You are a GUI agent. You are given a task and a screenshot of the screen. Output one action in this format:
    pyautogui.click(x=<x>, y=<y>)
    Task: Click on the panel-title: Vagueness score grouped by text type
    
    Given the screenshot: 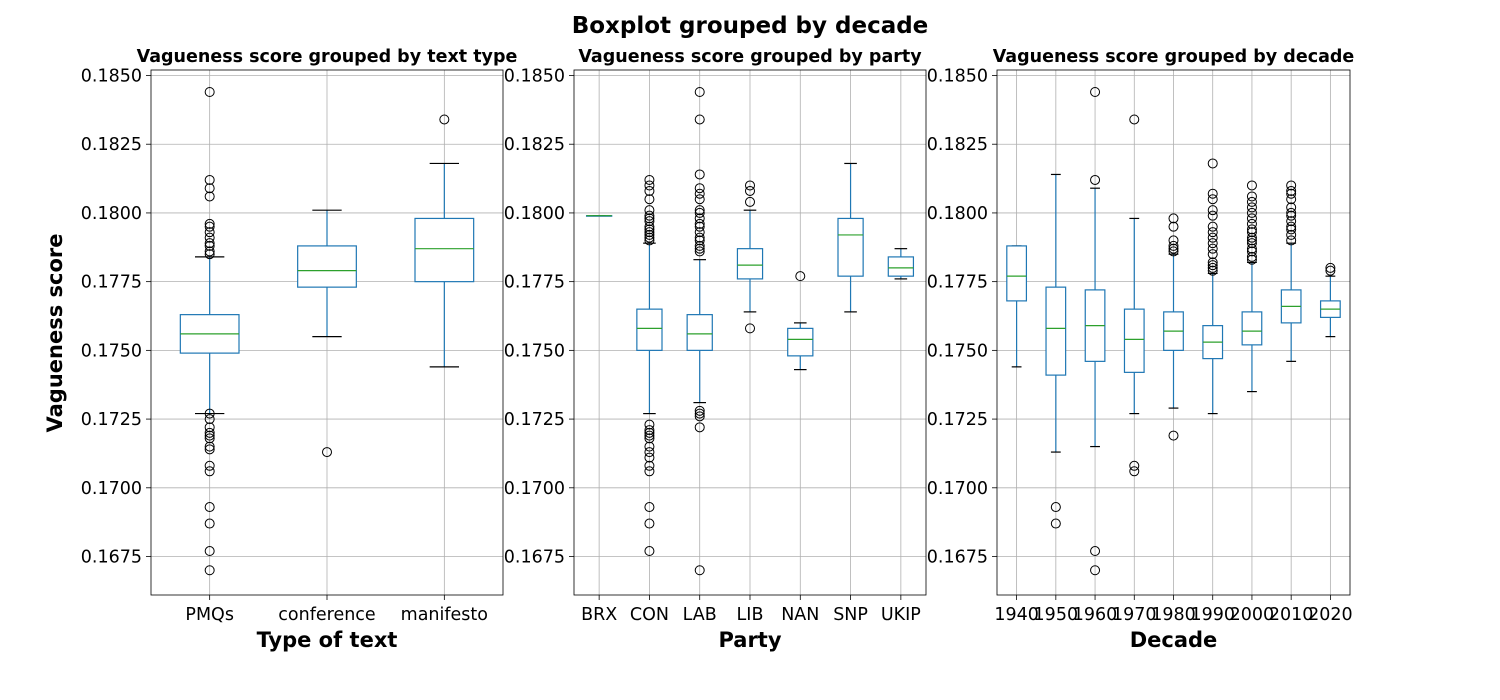 What is the action you would take?
    pyautogui.click(x=327, y=57)
    